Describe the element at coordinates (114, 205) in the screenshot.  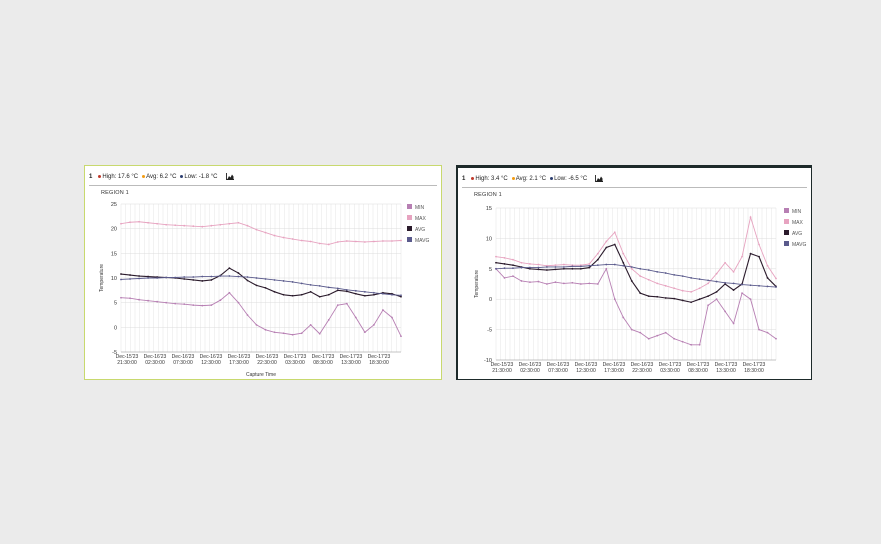
I see `y-tick-label: 25` at that location.